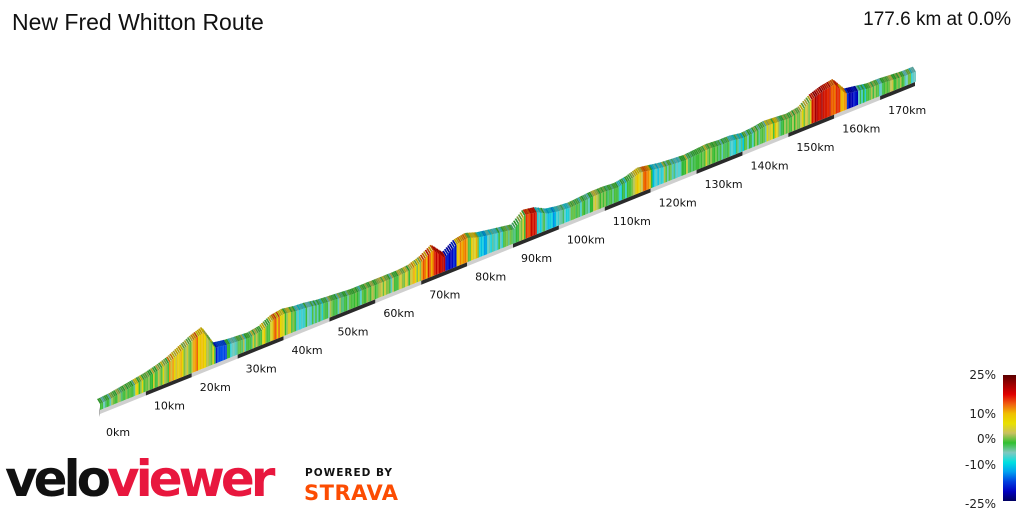  I want to click on km-label: 30km, so click(261, 369).